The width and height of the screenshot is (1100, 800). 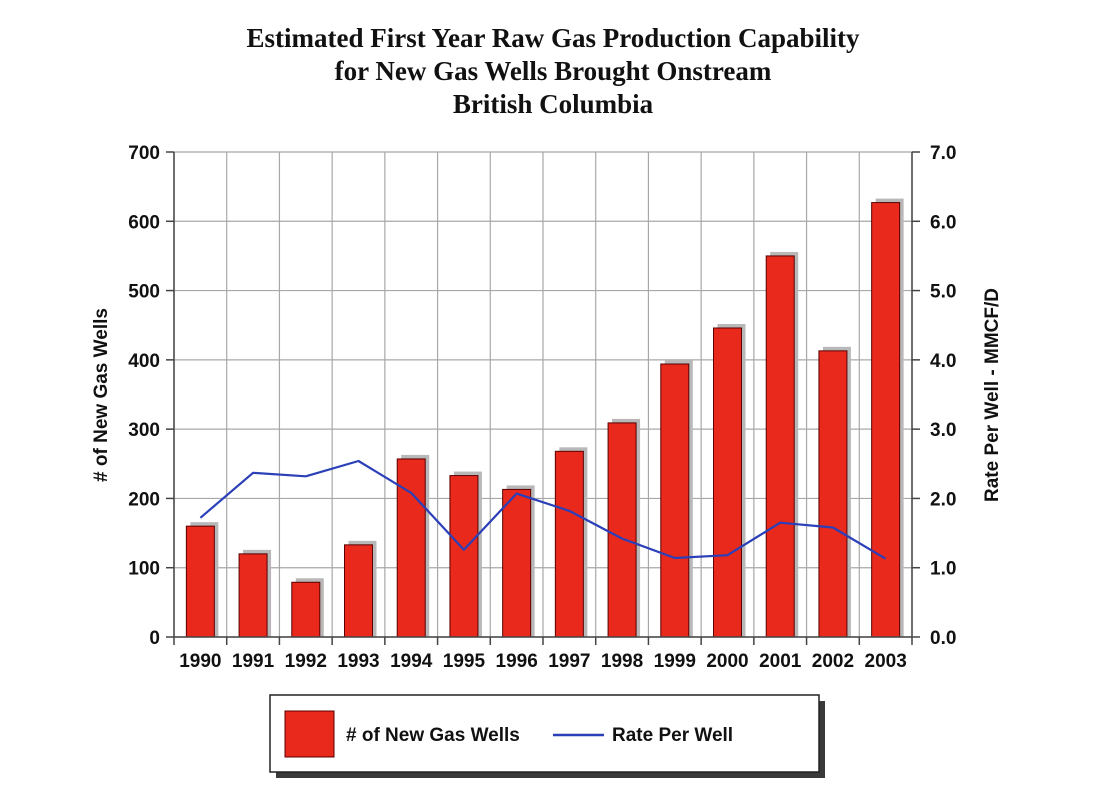 What do you see at coordinates (780, 446) in the screenshot?
I see `bar-2001` at bounding box center [780, 446].